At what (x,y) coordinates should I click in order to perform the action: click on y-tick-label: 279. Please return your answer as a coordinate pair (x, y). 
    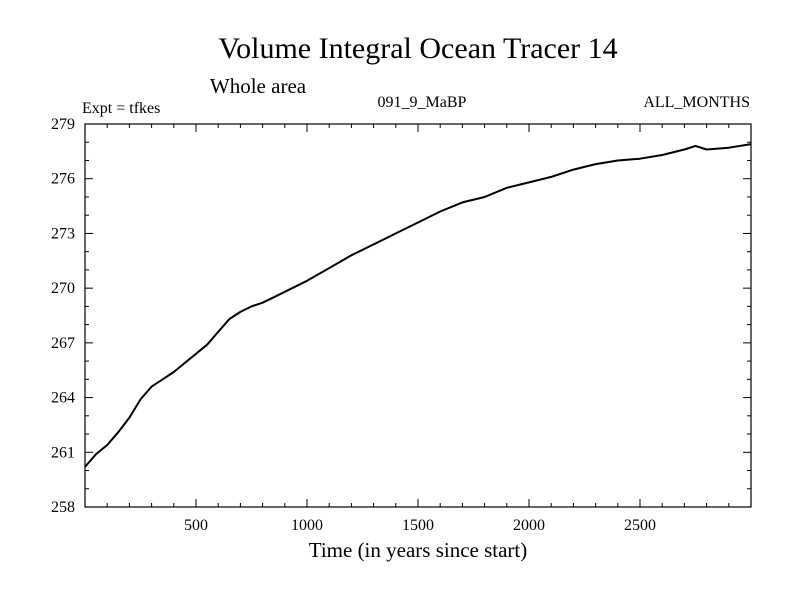
    Looking at the image, I should click on (63, 124).